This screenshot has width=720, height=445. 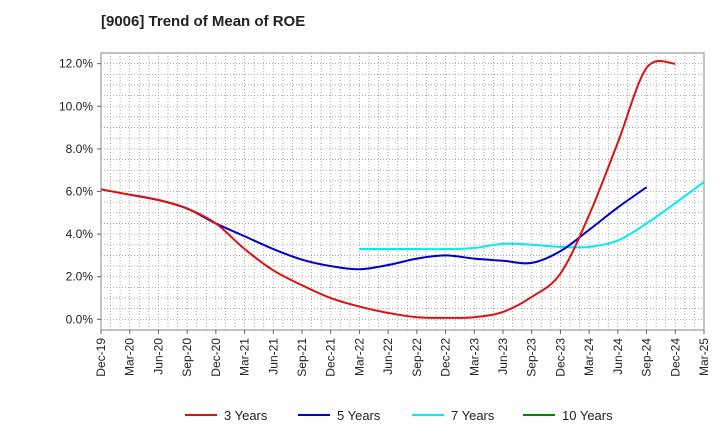 I want to click on y-tick-label: 12.0%, so click(x=76, y=64).